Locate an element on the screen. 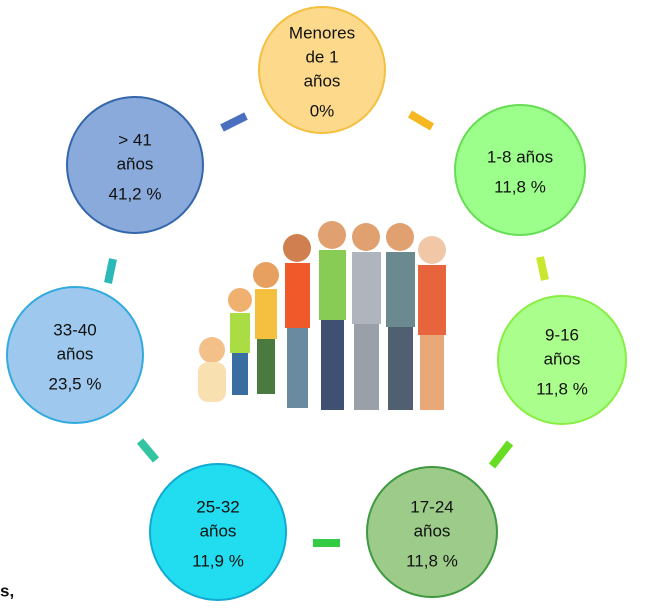 This screenshot has height=613, width=645. node-value: 0% is located at coordinates (322, 110).